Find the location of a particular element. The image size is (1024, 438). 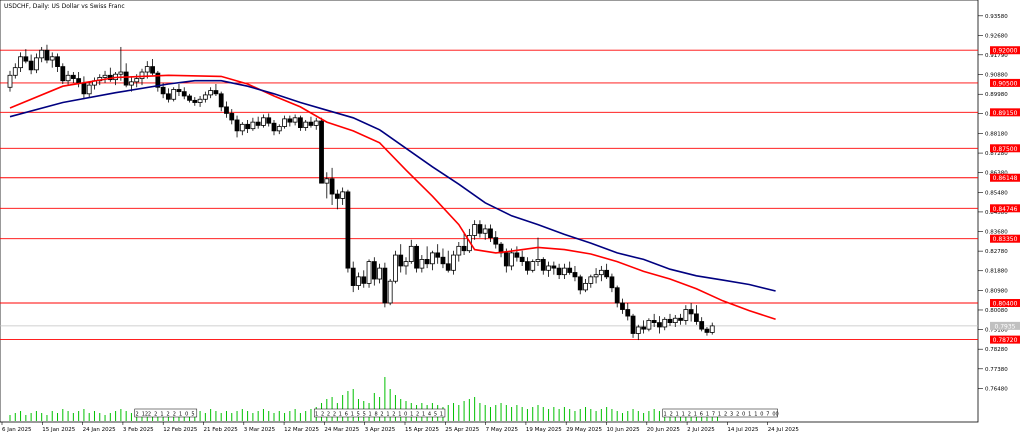

volume-box-label: 4 is located at coordinates (429, 415).